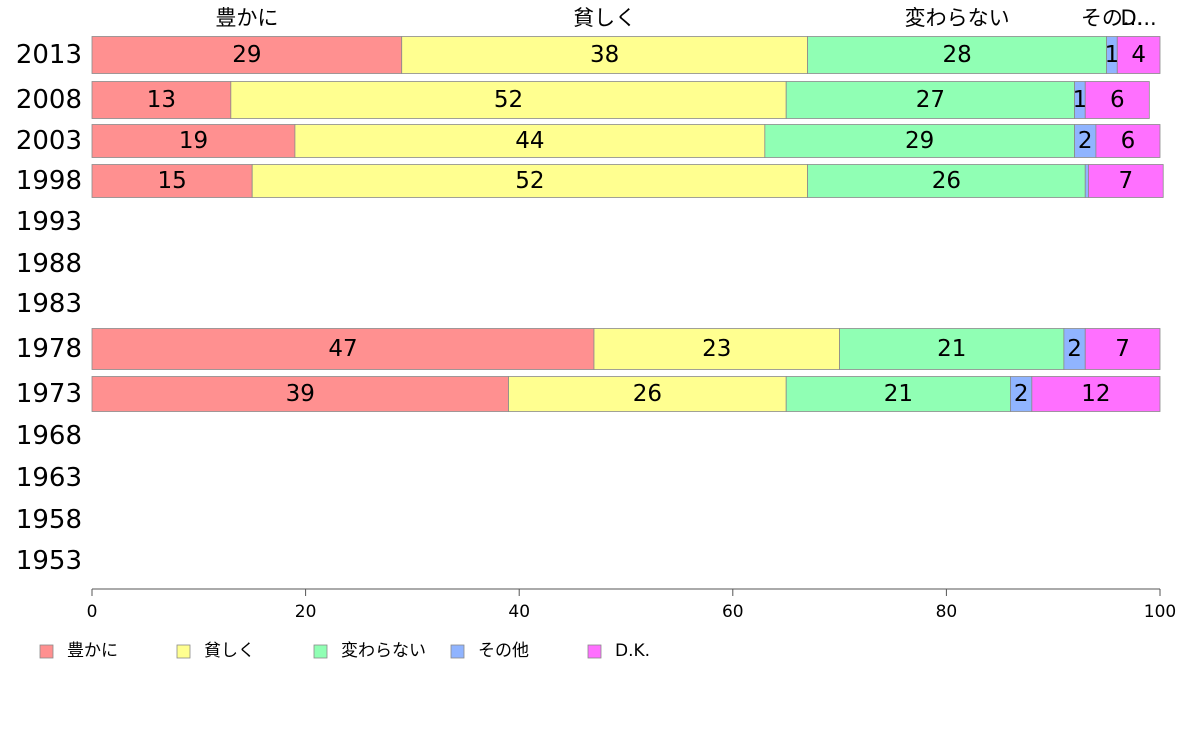 The height and width of the screenshot is (736, 1188). Describe the element at coordinates (1160, 612) in the screenshot. I see `x-tick-label: 100` at that location.